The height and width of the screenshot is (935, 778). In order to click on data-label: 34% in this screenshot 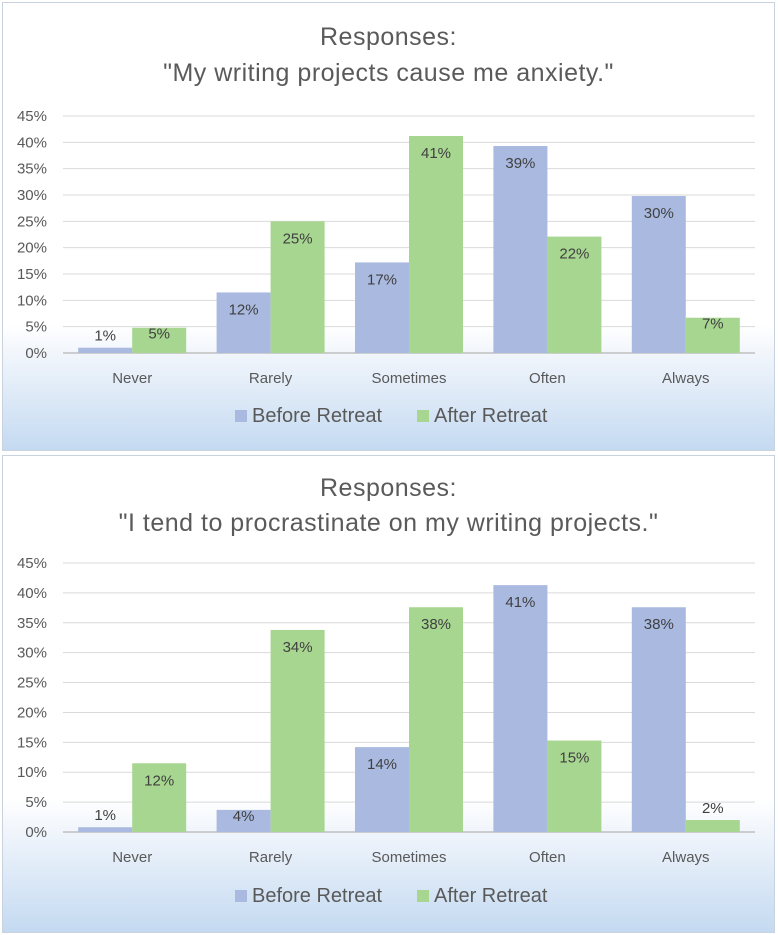, I will do `click(298, 647)`.